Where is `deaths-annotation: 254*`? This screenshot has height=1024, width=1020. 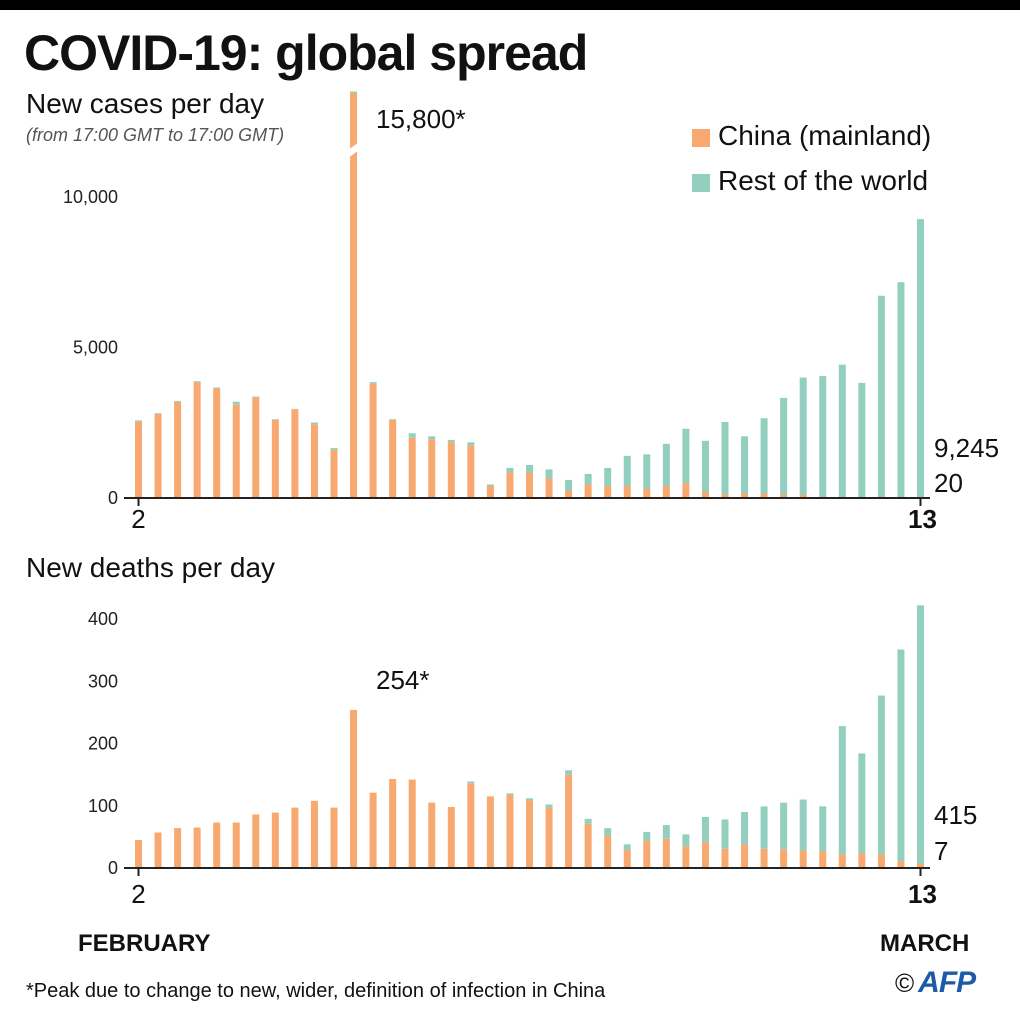
deaths-annotation: 254* is located at coordinates (403, 680).